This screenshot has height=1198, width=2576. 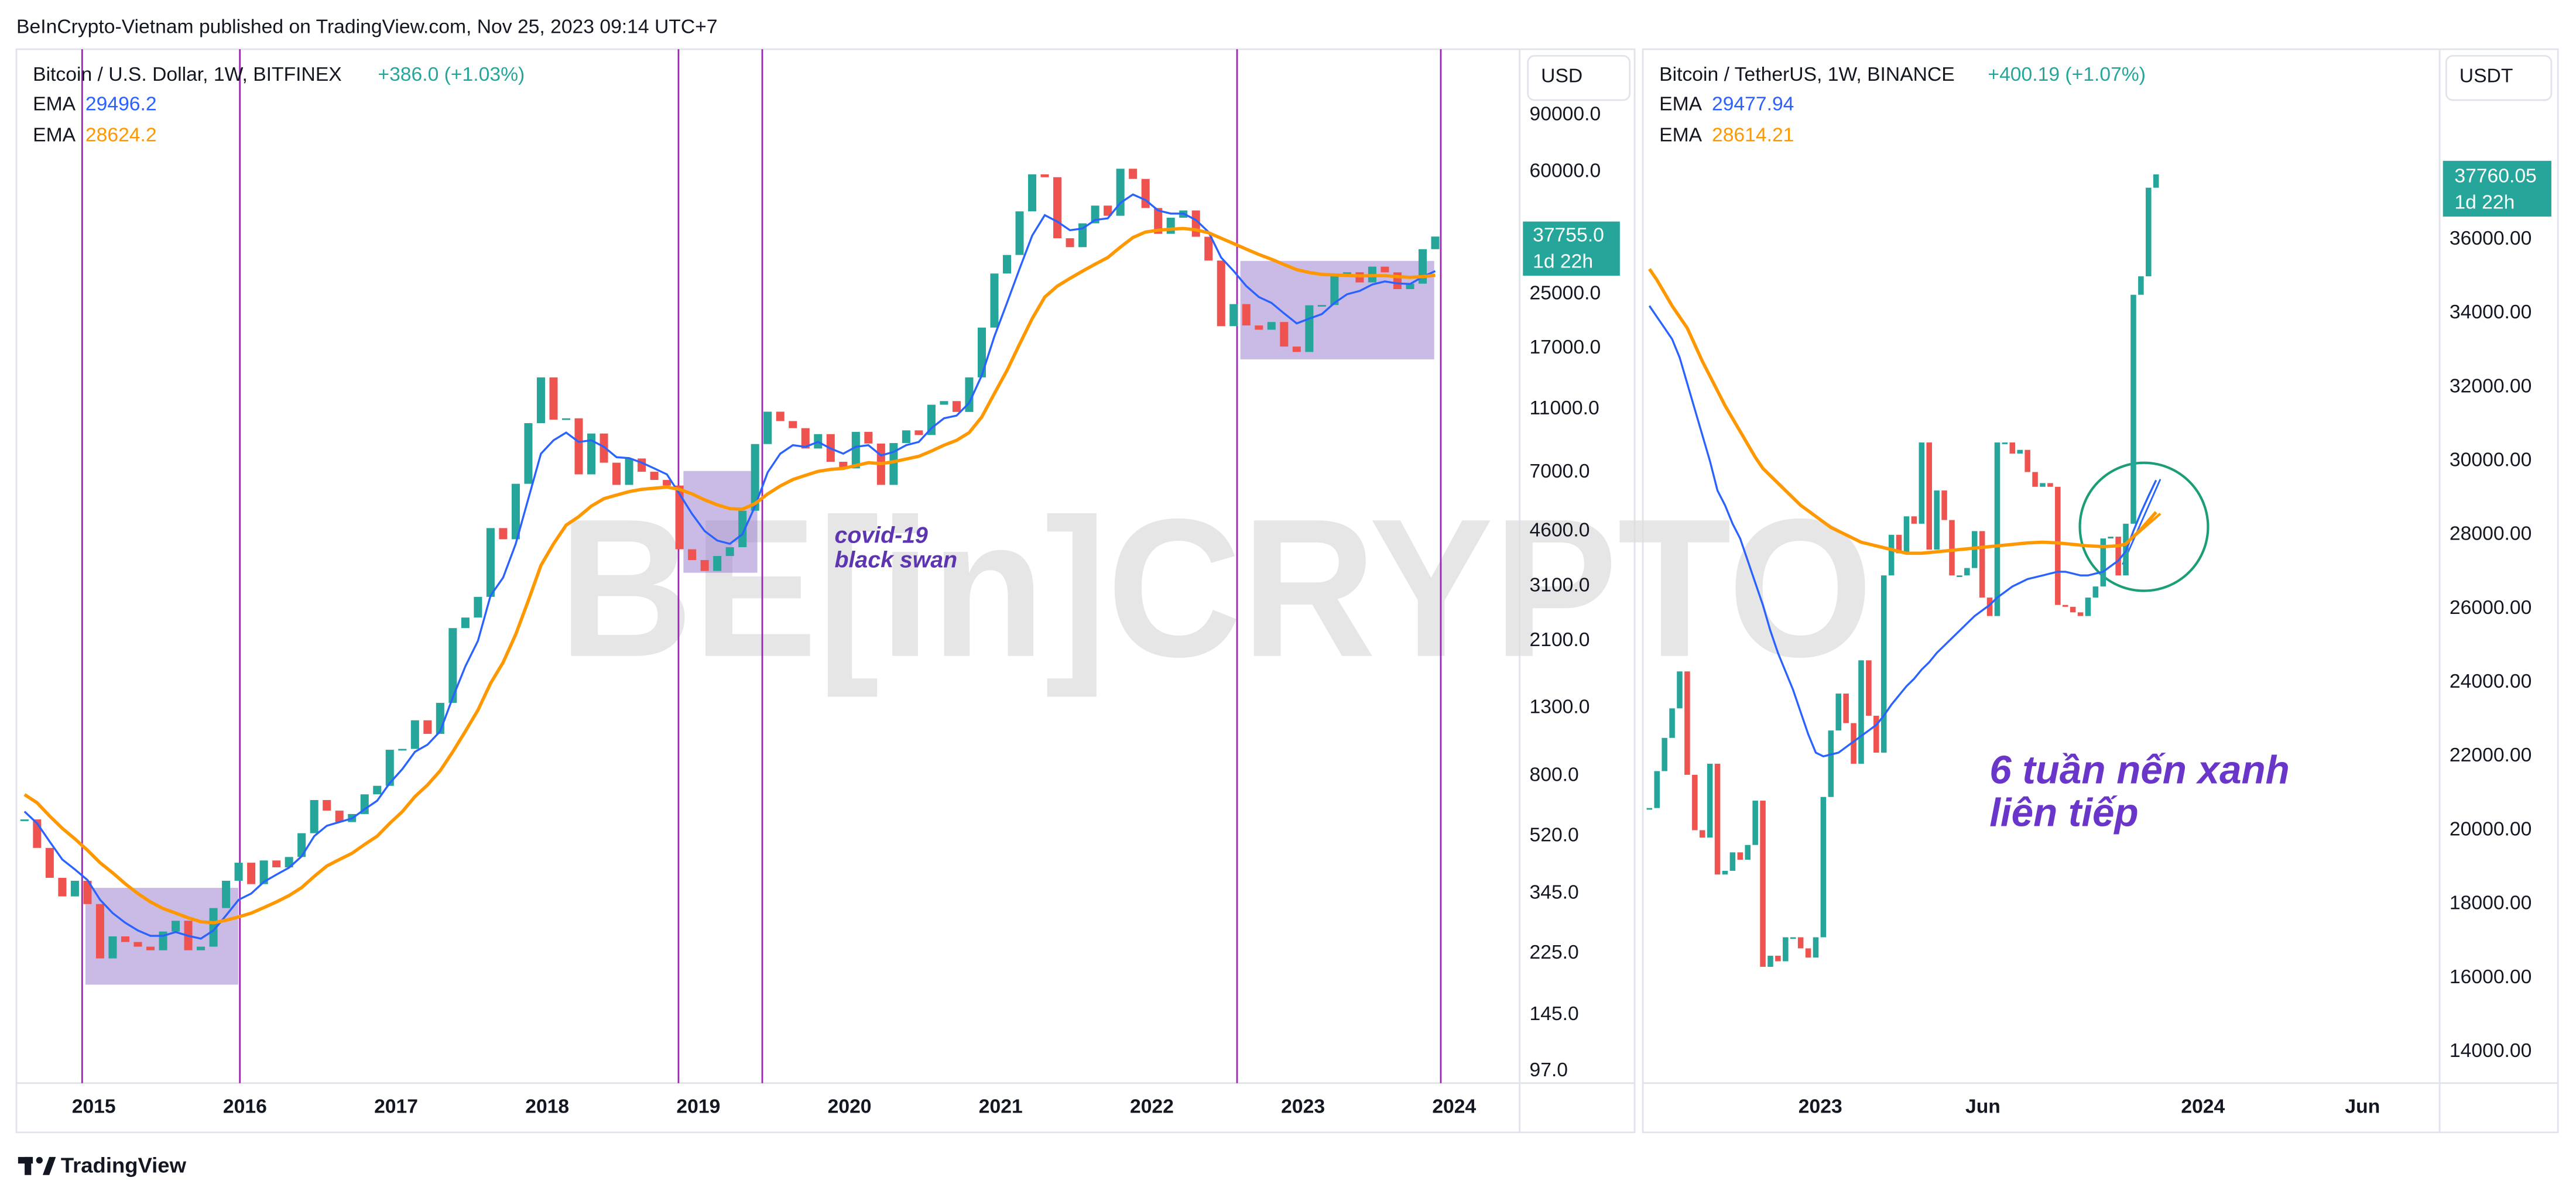 What do you see at coordinates (2491, 977) in the screenshot?
I see `y-tick-label: 16000.00` at bounding box center [2491, 977].